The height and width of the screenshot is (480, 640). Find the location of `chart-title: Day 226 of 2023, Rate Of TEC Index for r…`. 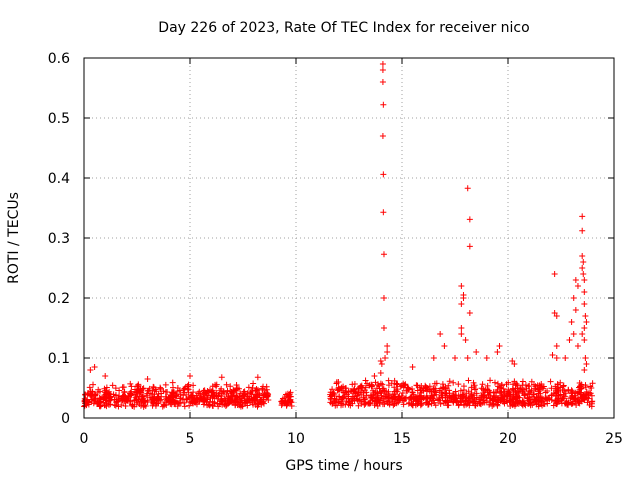

chart-title: Day 226 of 2023, Rate Of TEC Index for r… is located at coordinates (343, 28).